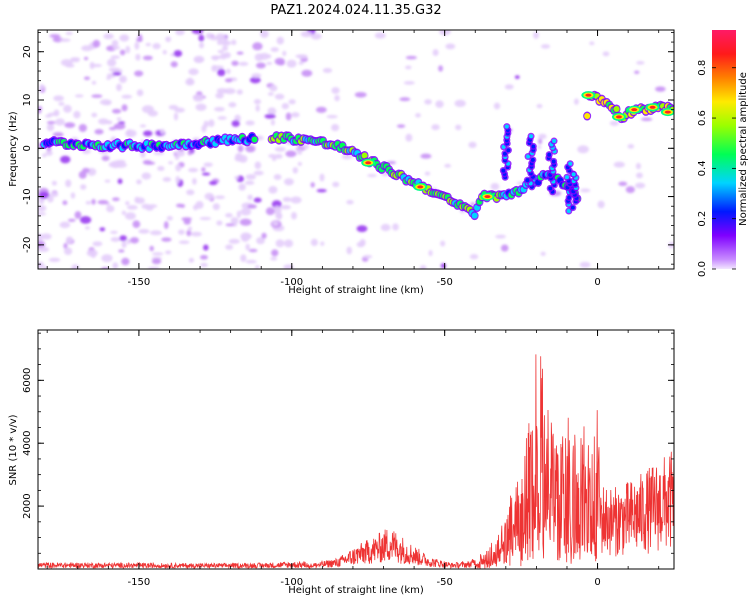 Image resolution: width=750 pixels, height=600 pixels. What do you see at coordinates (716, 168) in the screenshot?
I see `colorbar-ticks: 0.0 0.2 0.4 0.6 0.8` at bounding box center [716, 168].